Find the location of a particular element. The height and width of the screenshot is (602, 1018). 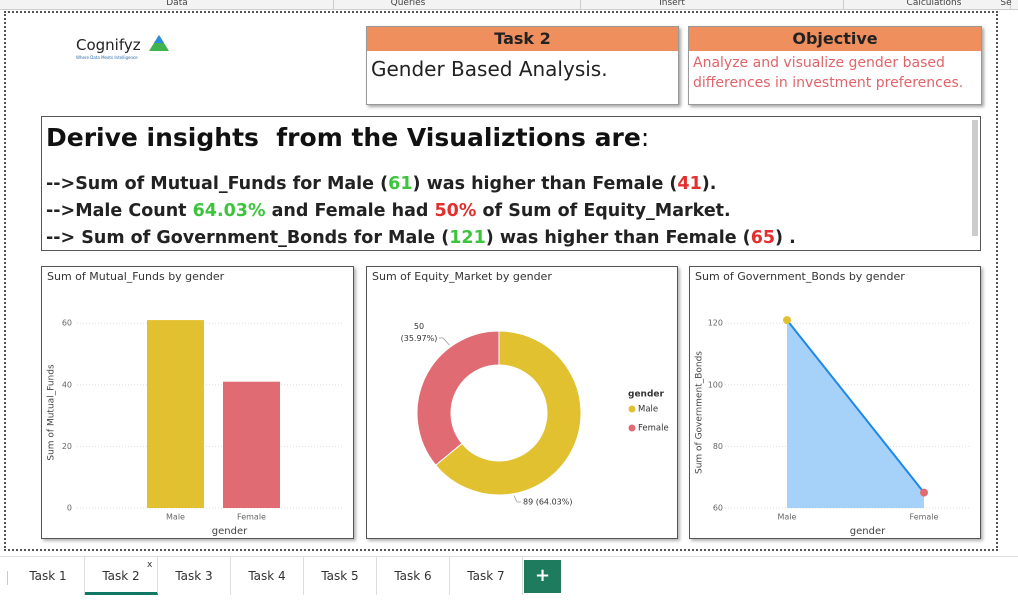

y-tick-label: 0 is located at coordinates (69, 508).